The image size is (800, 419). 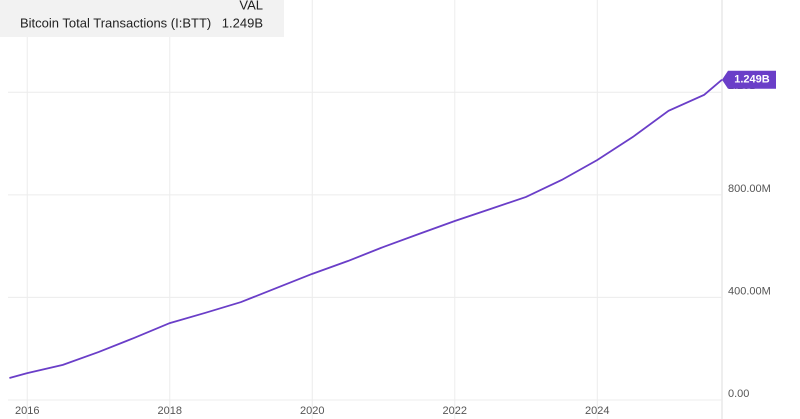 What do you see at coordinates (170, 411) in the screenshot?
I see `x-tick-label: 2018` at bounding box center [170, 411].